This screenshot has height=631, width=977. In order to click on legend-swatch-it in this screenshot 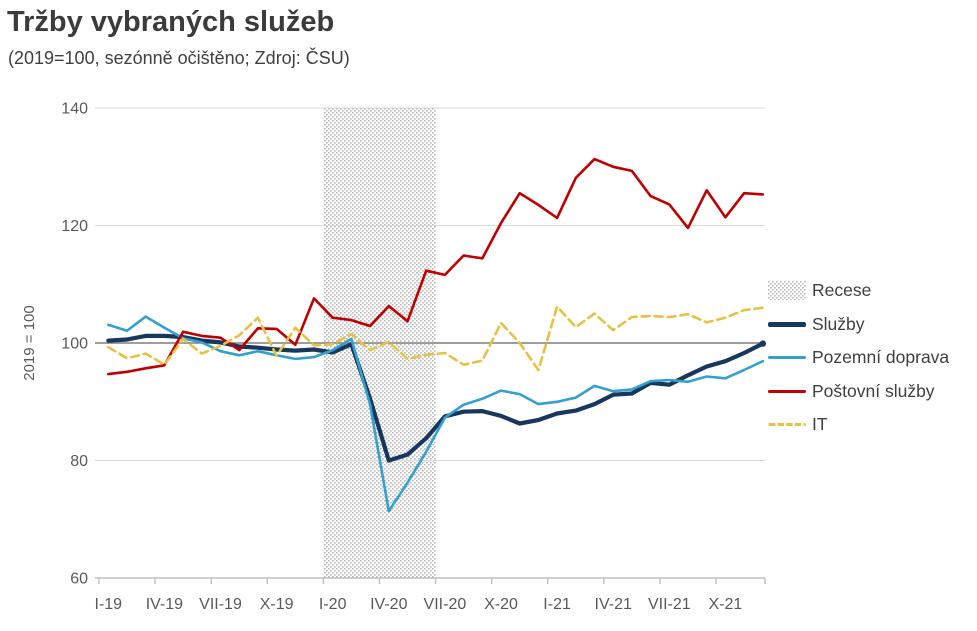, I will do `click(790, 425)`.